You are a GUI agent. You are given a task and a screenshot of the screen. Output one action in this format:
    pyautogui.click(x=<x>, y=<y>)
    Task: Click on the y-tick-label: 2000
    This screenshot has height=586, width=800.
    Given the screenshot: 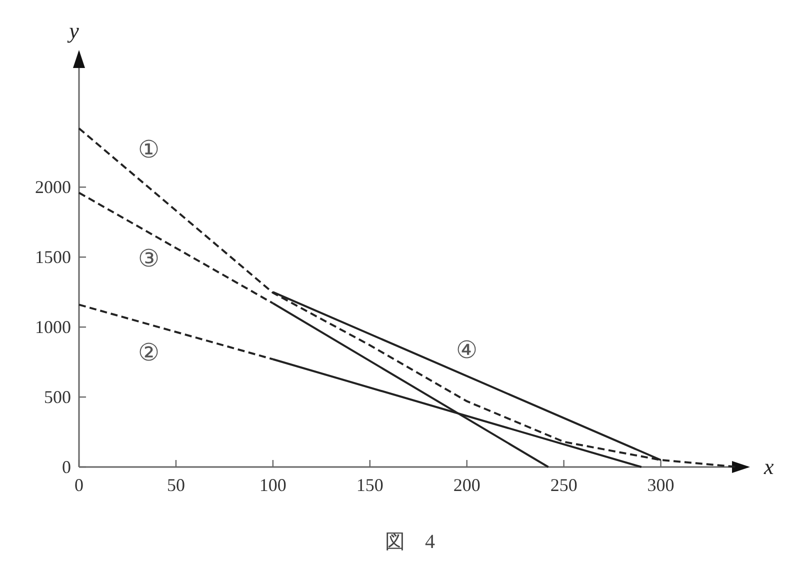 What is the action you would take?
    pyautogui.click(x=53, y=187)
    